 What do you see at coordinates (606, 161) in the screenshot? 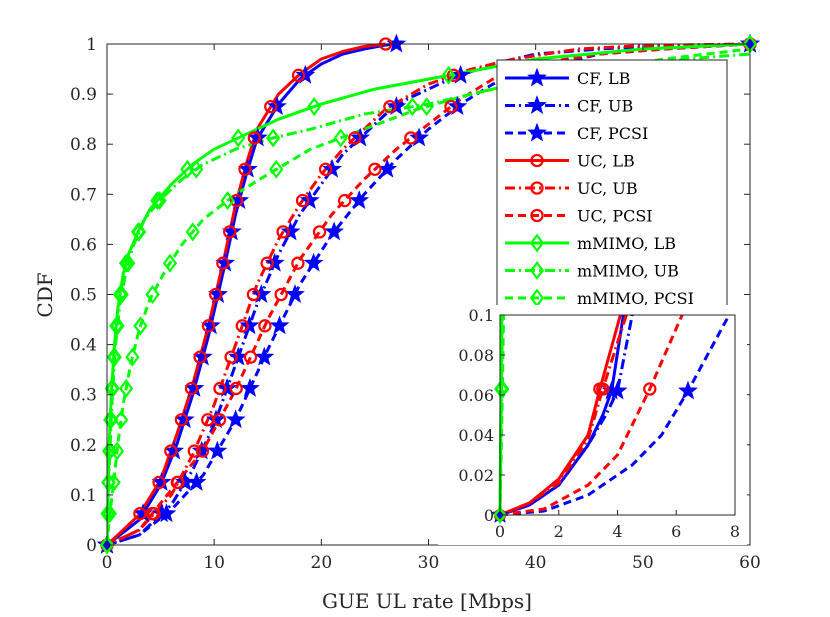
I see `legend-label: UC, LB` at bounding box center [606, 161].